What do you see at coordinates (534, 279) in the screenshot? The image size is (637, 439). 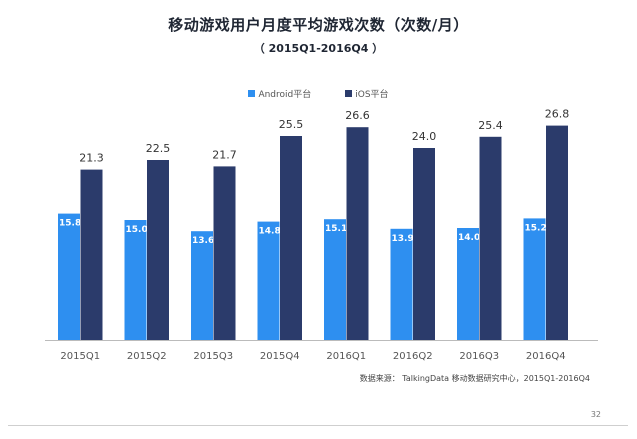 I see `bar-android-2016Q4` at bounding box center [534, 279].